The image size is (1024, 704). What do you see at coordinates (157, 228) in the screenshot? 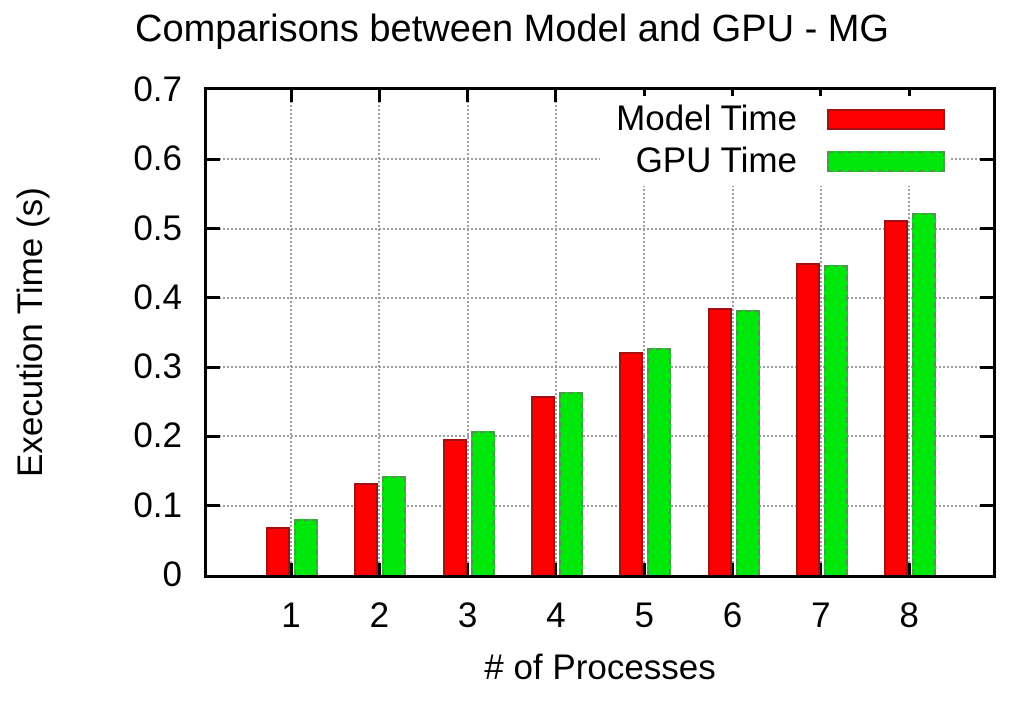
I see `y-tick-label: 0.5` at bounding box center [157, 228].